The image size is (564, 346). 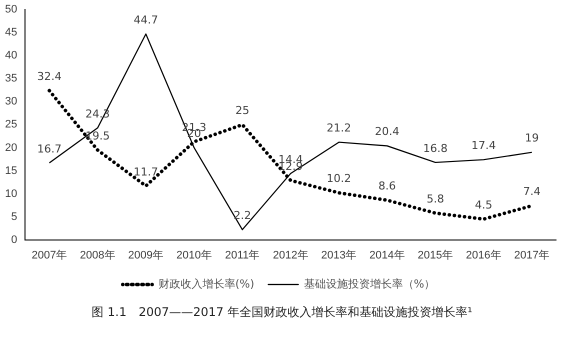 I want to click on x-tick-label: 2007年, so click(x=50, y=255).